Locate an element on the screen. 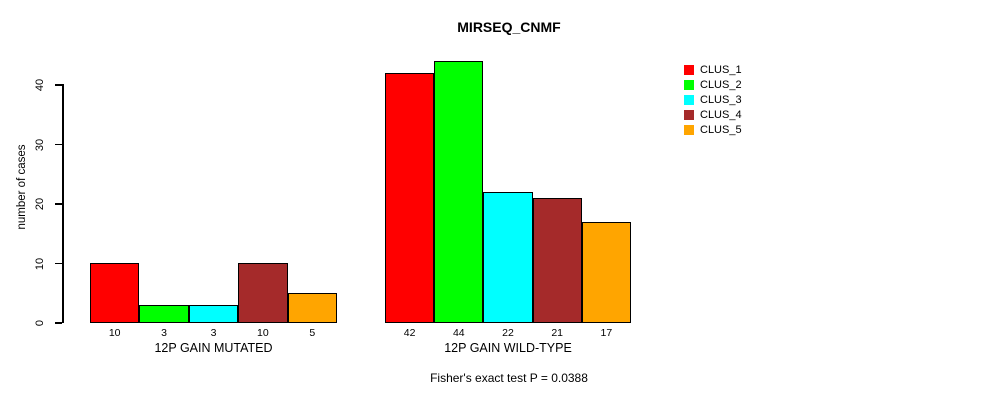 The image size is (990, 400). bar-value-label: 44 is located at coordinates (458, 333).